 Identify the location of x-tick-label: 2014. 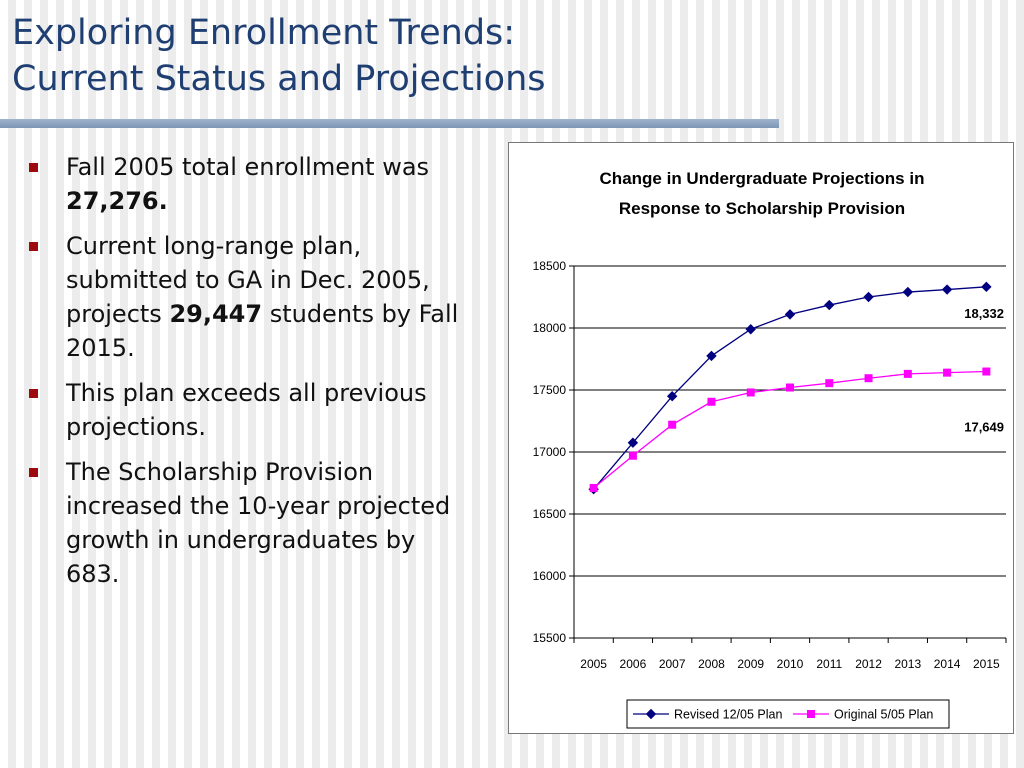
(947, 664).